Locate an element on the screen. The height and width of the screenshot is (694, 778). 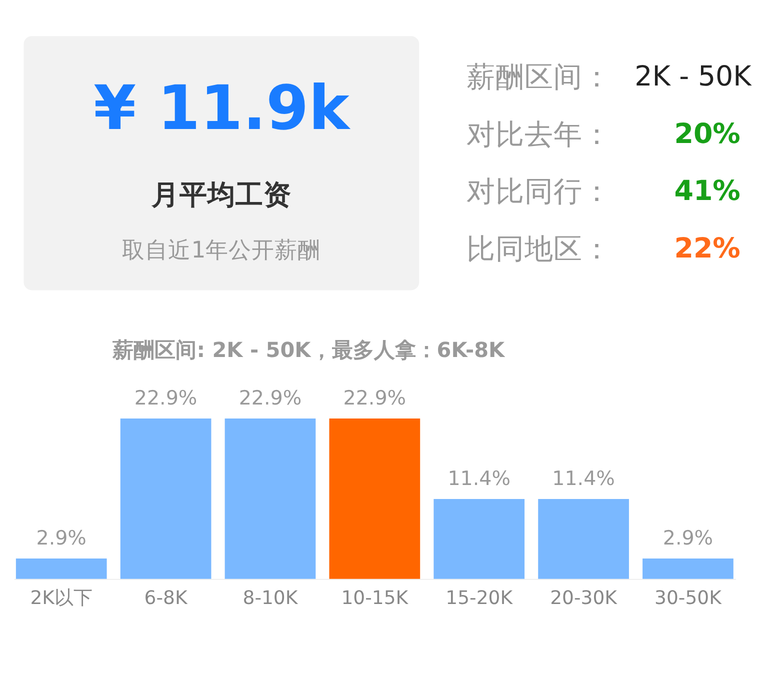
text: 比同地区： is located at coordinates (539, 249).